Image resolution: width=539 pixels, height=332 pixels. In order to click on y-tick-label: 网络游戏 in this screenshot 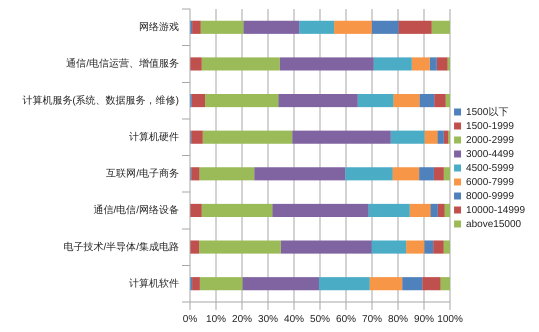, I will do `click(159, 27)`.